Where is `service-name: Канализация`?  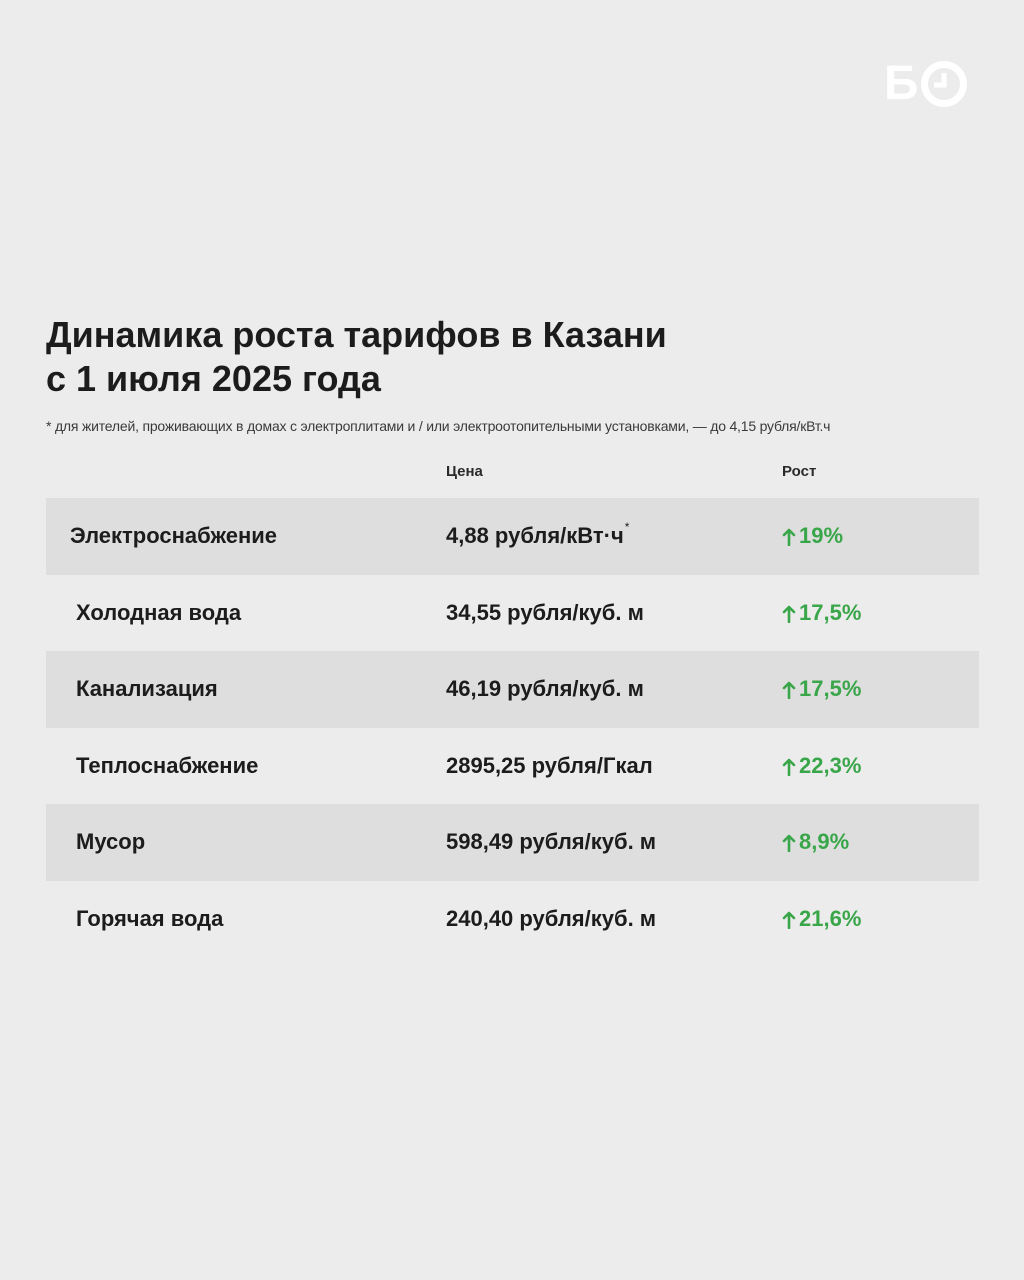 service-name: Канализация is located at coordinates (147, 689).